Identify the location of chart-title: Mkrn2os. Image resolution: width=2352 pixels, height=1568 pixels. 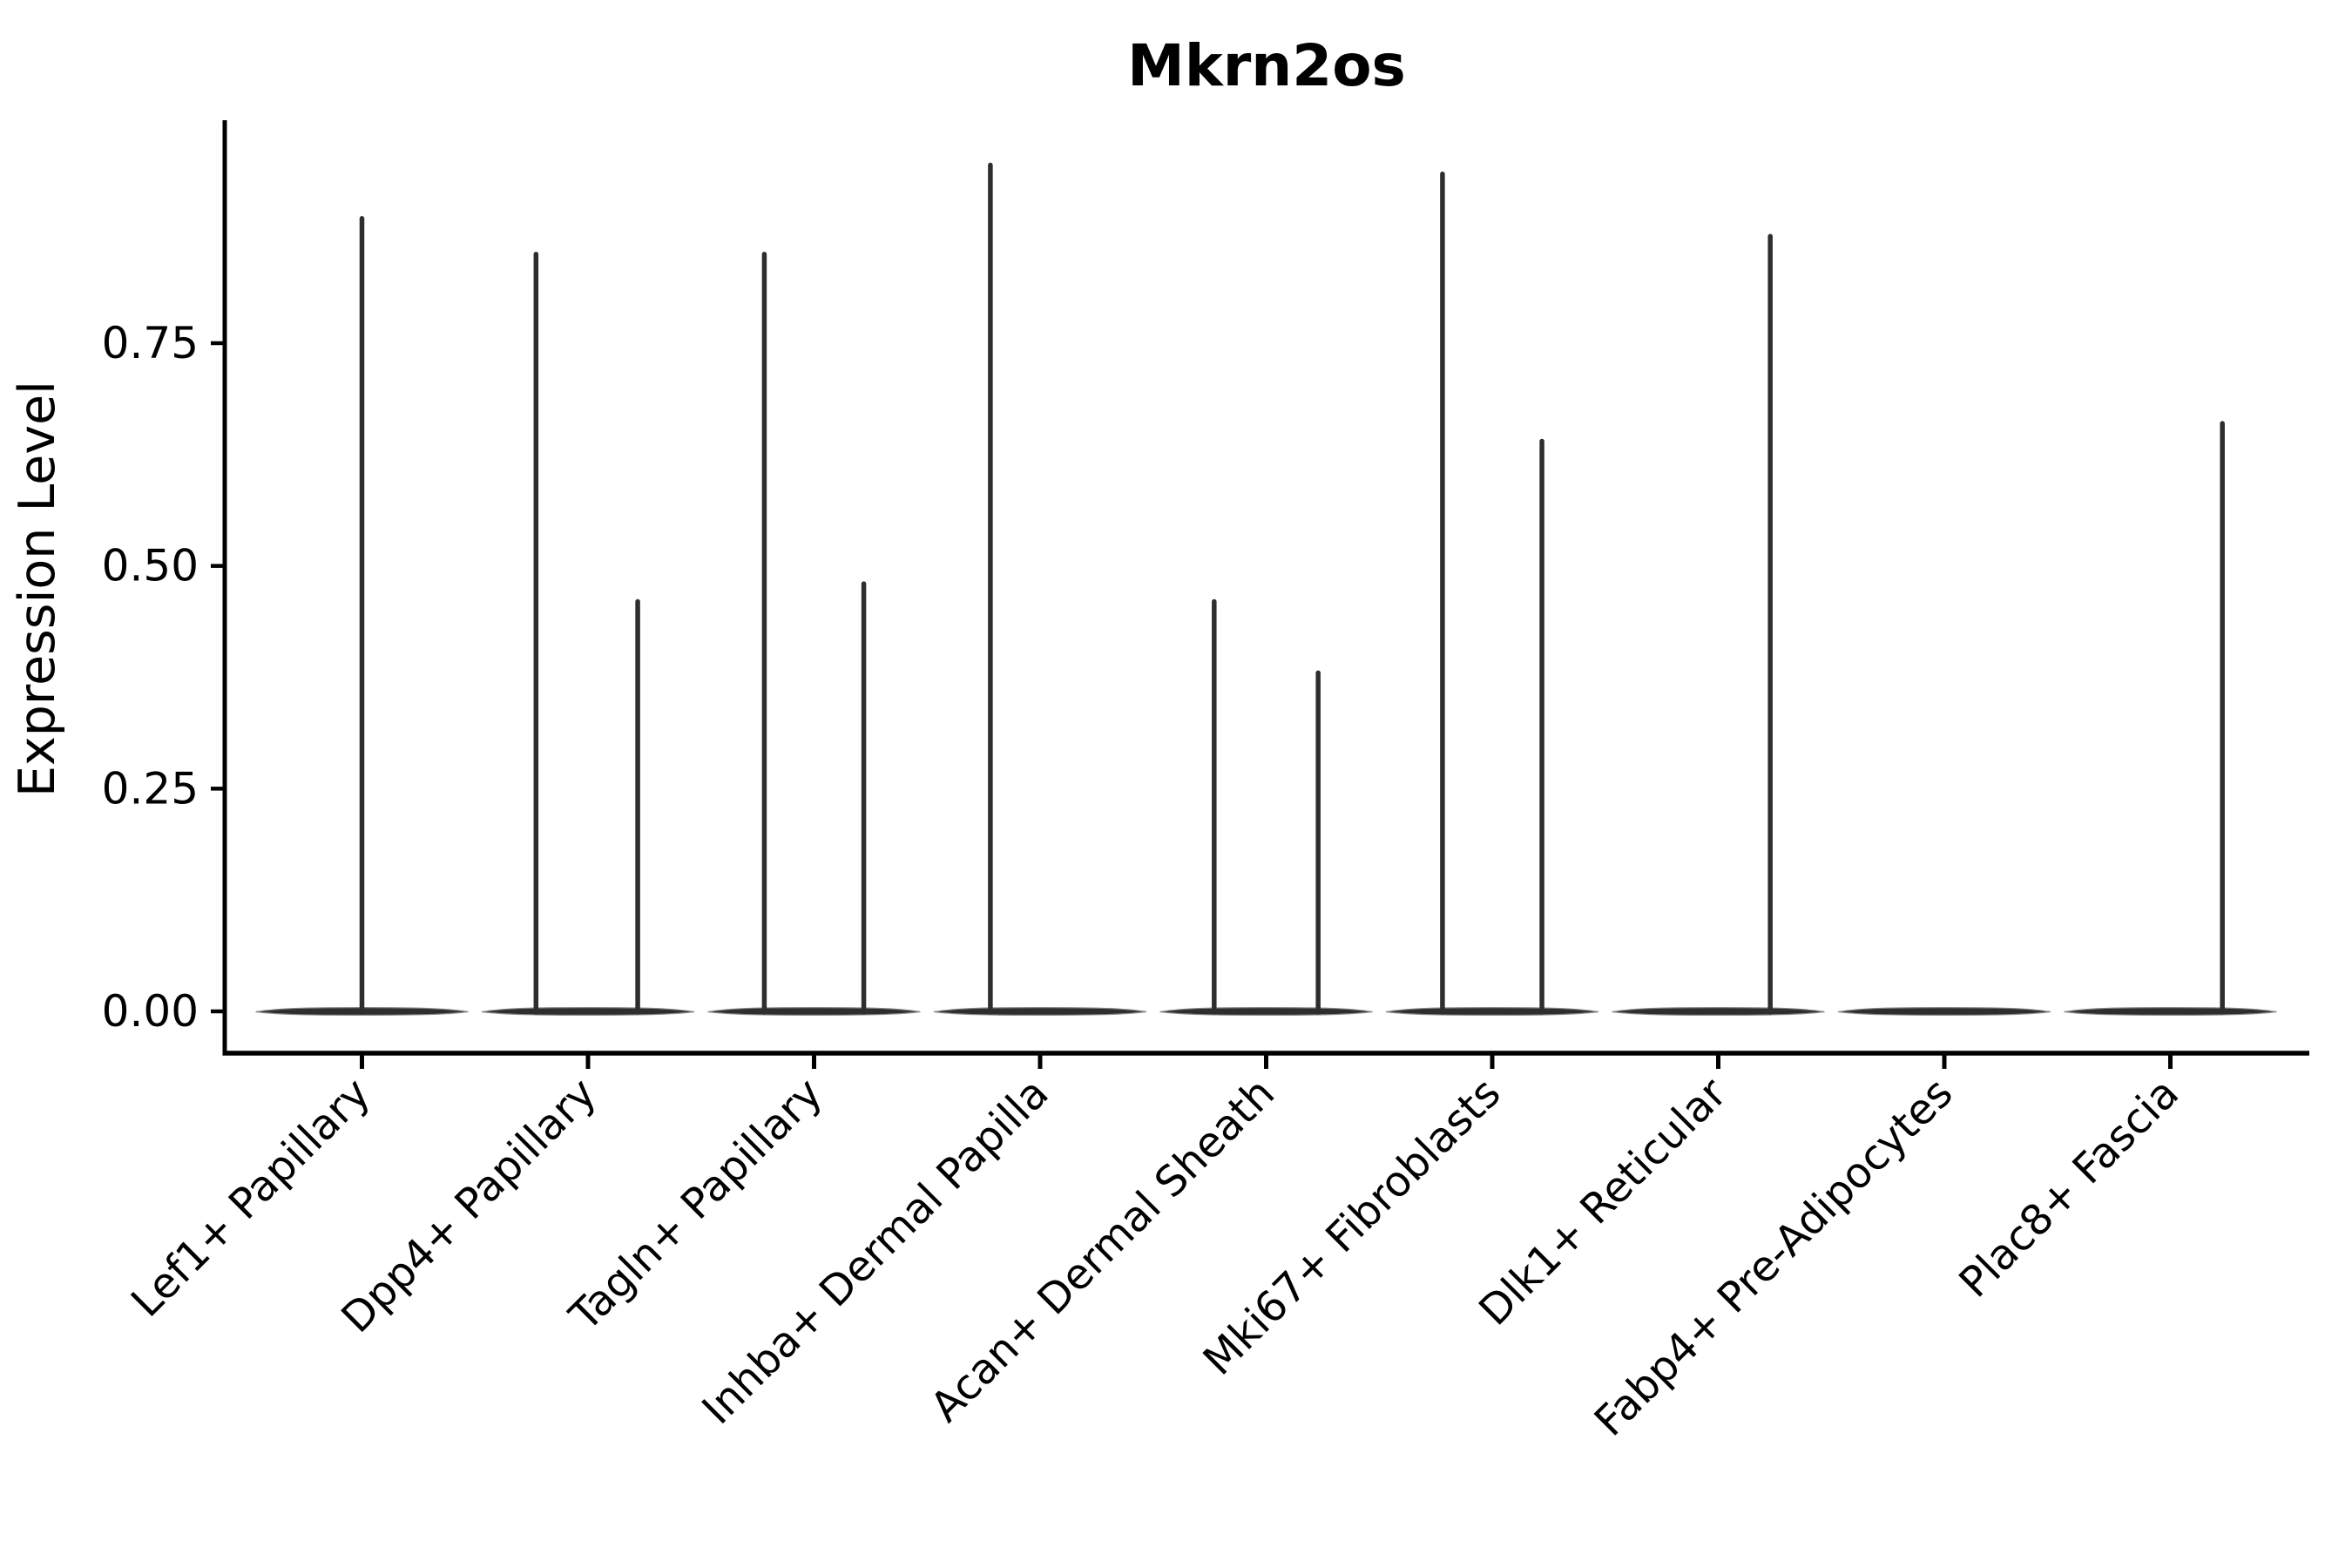
(1266, 66).